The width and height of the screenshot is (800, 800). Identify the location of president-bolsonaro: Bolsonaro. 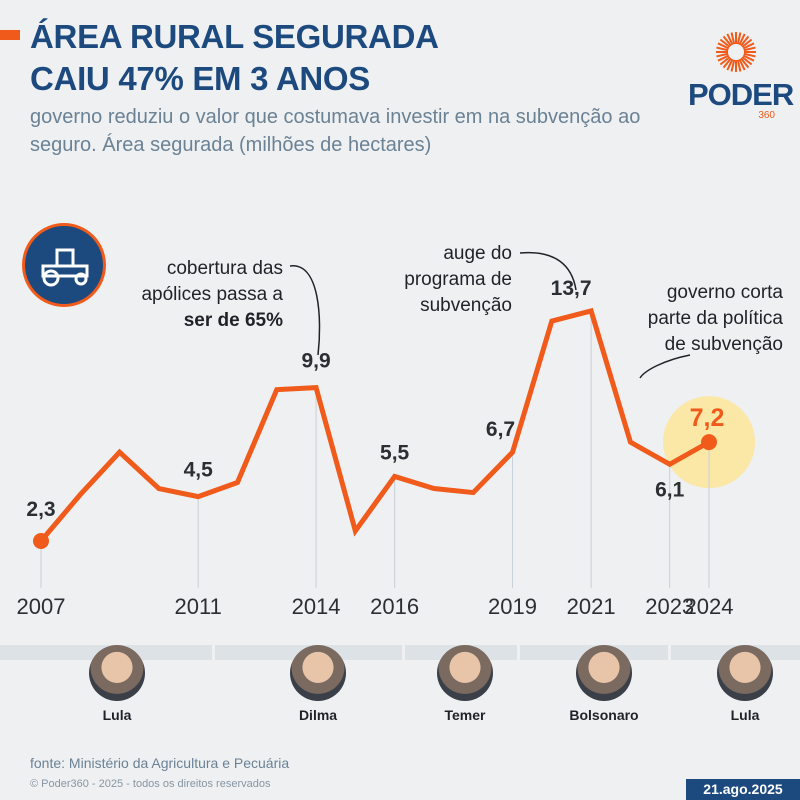
(604, 684).